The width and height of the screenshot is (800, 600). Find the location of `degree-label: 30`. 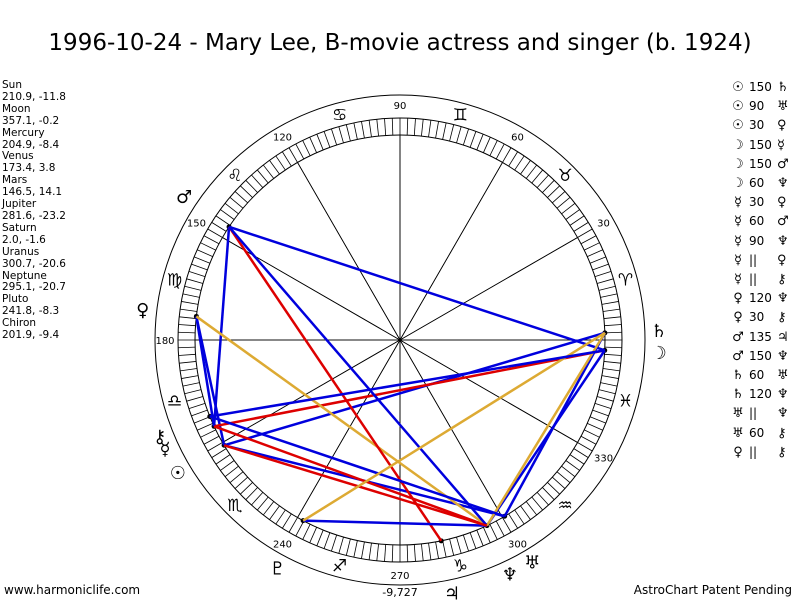

degree-label: 30 is located at coordinates (603, 224).